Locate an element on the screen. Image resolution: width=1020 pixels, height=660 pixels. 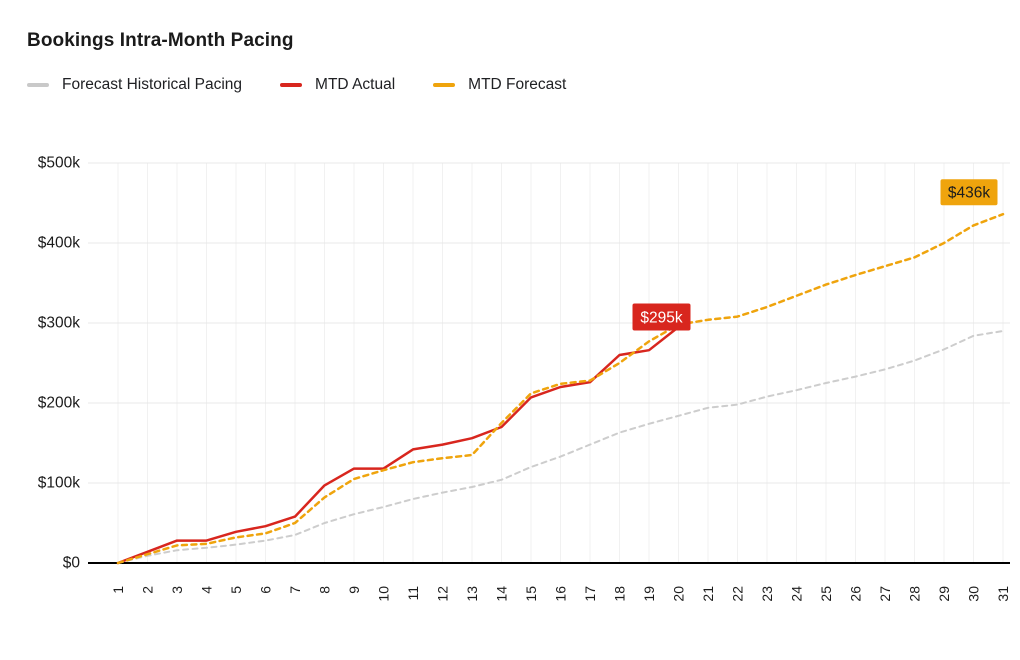
x-axis-label: 29 is located at coordinates (944, 594).